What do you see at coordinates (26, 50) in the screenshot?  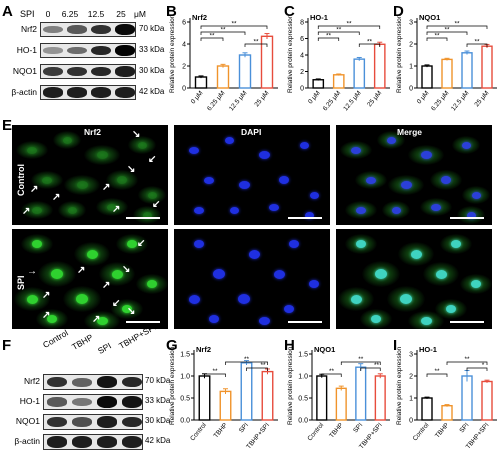 I see `blot-row-label: HO-1` at bounding box center [26, 50].